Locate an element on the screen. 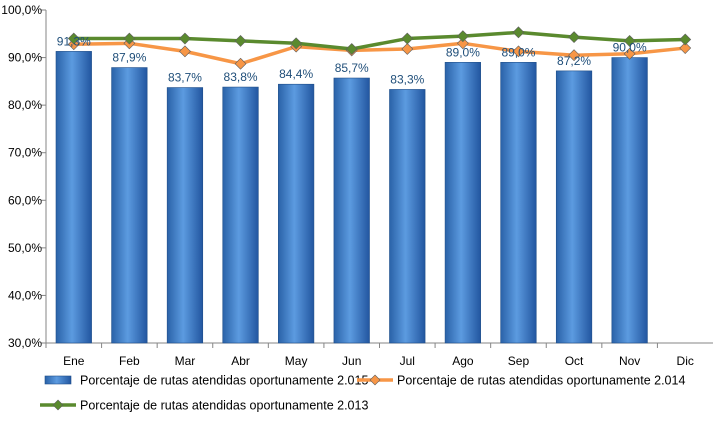 Image resolution: width=713 pixels, height=424 pixels. x-tick-label-sep: Sep is located at coordinates (519, 361).